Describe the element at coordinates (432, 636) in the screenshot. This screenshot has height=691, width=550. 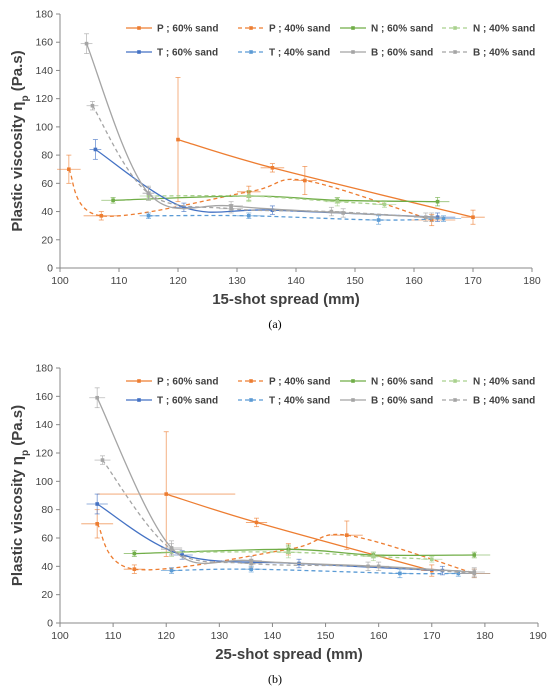
I see `x-tick-label: 170` at that location.